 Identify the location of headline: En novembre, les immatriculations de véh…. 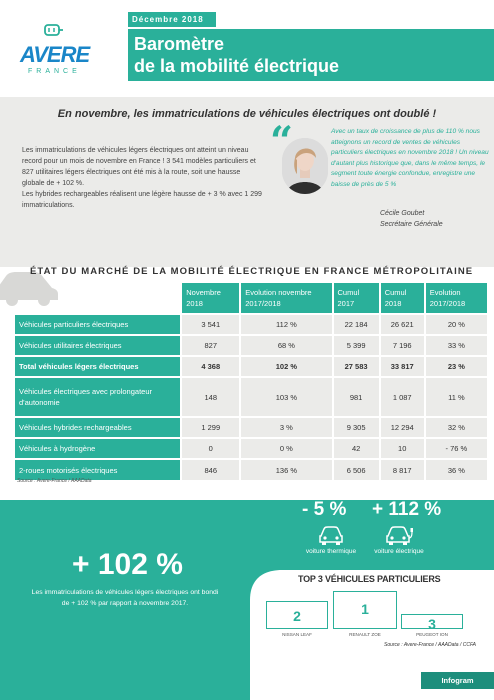
(247, 114).